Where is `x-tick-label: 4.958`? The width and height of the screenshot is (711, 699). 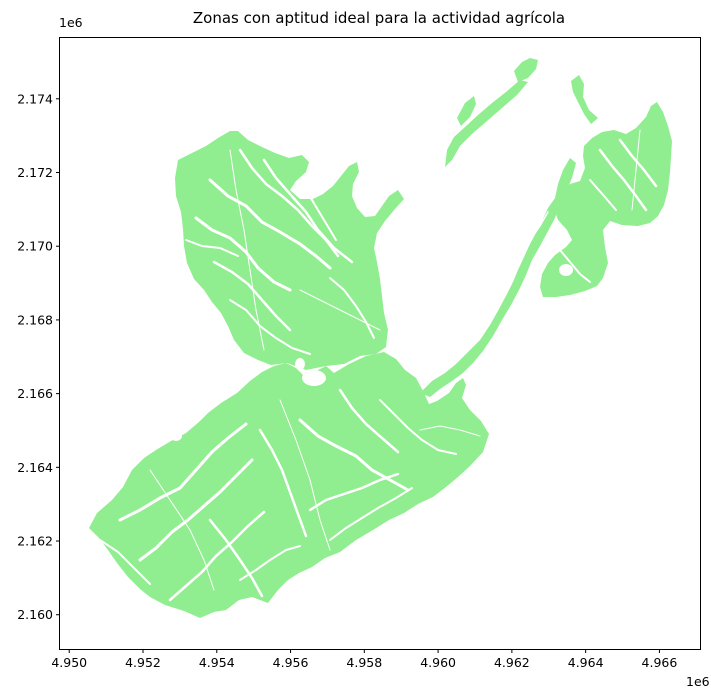 x-tick-label: 4.958 is located at coordinates (364, 662).